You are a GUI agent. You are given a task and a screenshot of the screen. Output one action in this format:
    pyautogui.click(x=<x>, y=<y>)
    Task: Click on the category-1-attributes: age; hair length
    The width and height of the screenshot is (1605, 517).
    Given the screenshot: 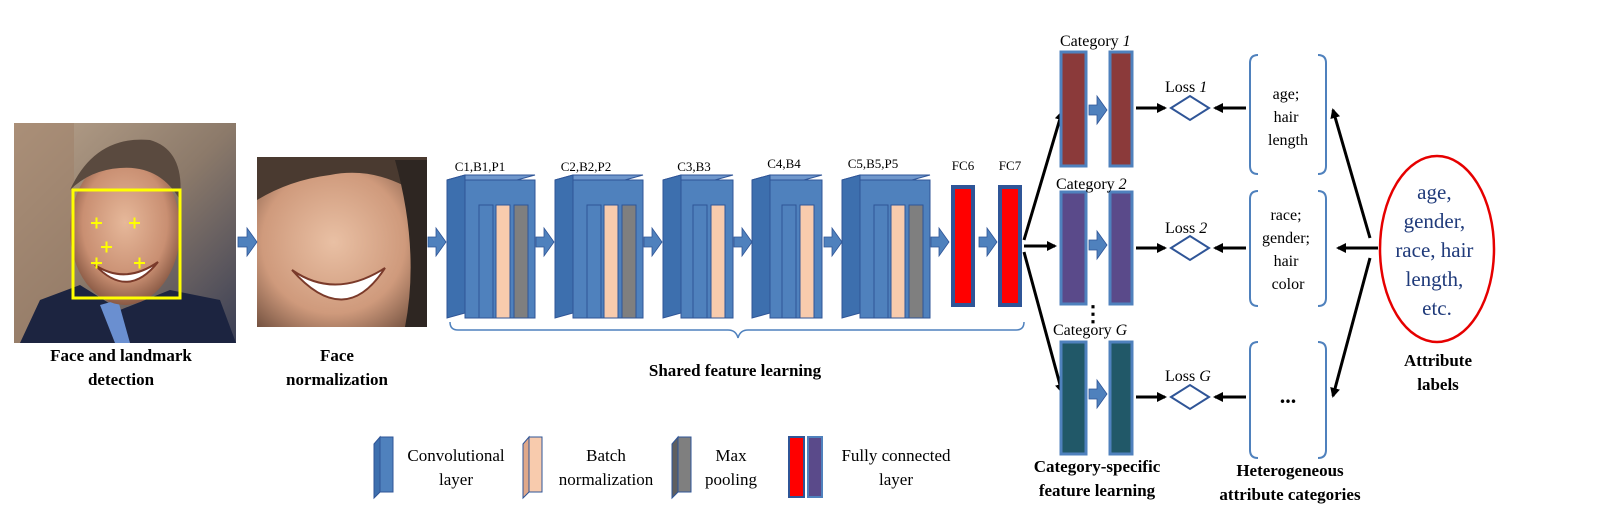 What is the action you would take?
    pyautogui.click(x=1288, y=117)
    